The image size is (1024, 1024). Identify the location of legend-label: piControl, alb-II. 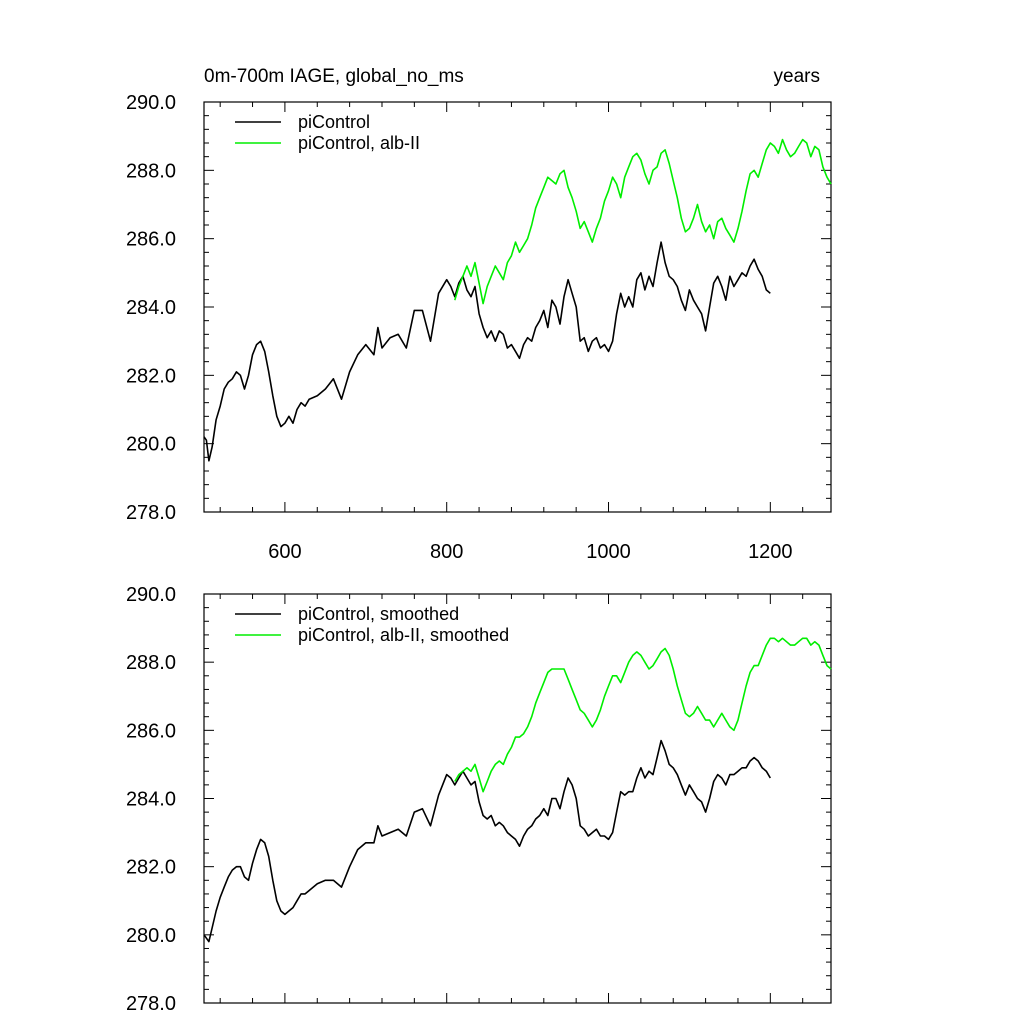
(359, 143).